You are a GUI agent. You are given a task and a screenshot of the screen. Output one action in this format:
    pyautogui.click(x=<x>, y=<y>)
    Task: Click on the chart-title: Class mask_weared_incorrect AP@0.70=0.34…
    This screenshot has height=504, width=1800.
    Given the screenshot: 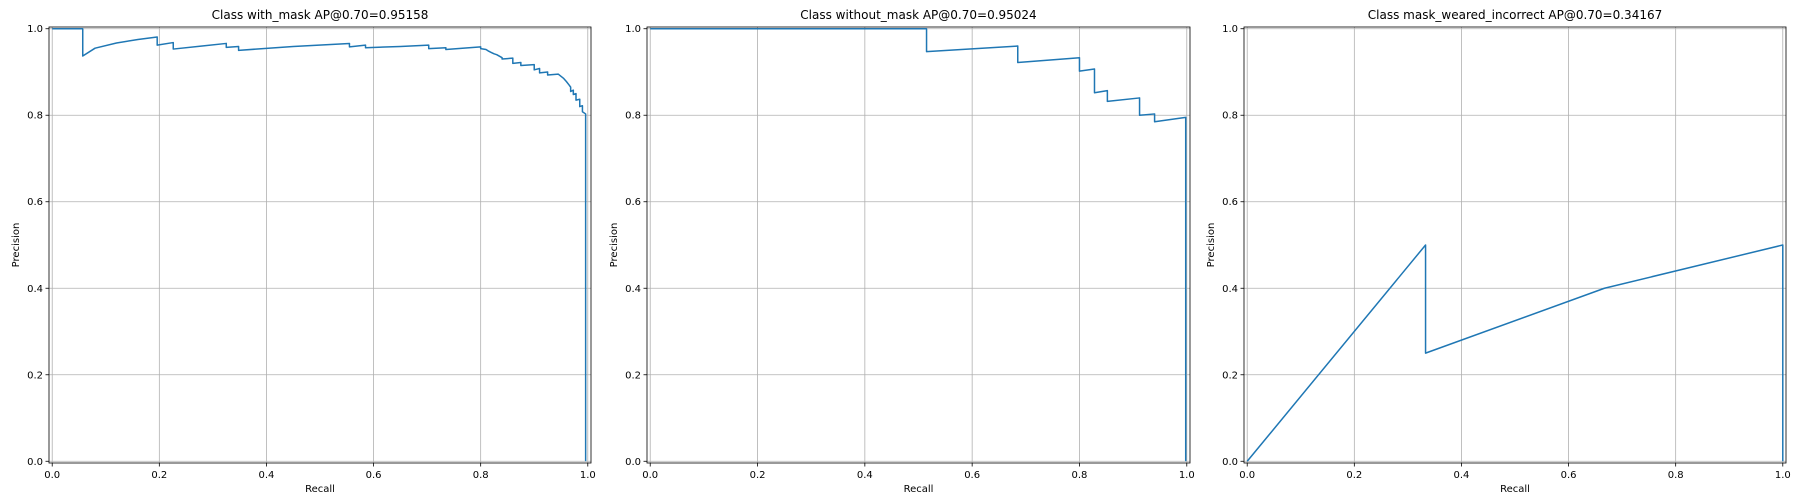 What is the action you would take?
    pyautogui.click(x=1515, y=15)
    